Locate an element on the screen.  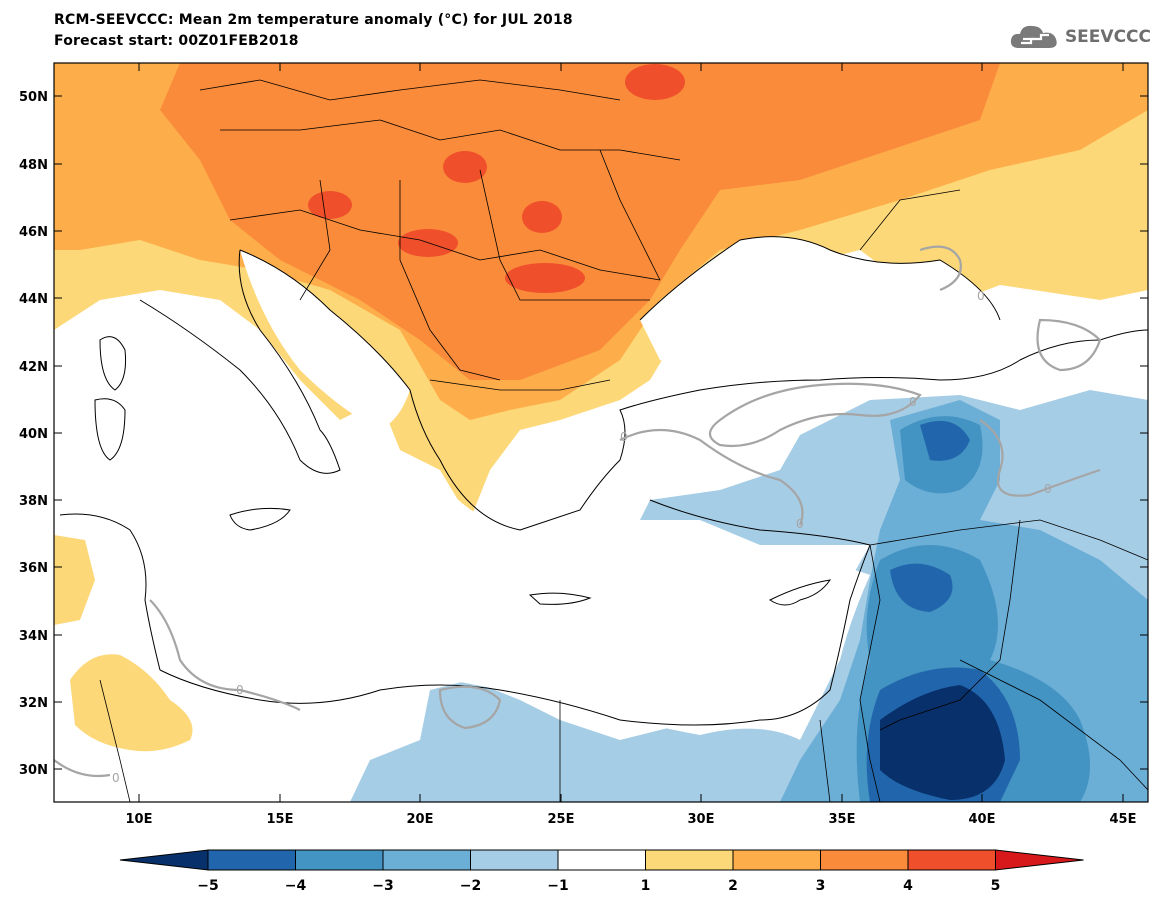
lon-label: 25E is located at coordinates (561, 819).